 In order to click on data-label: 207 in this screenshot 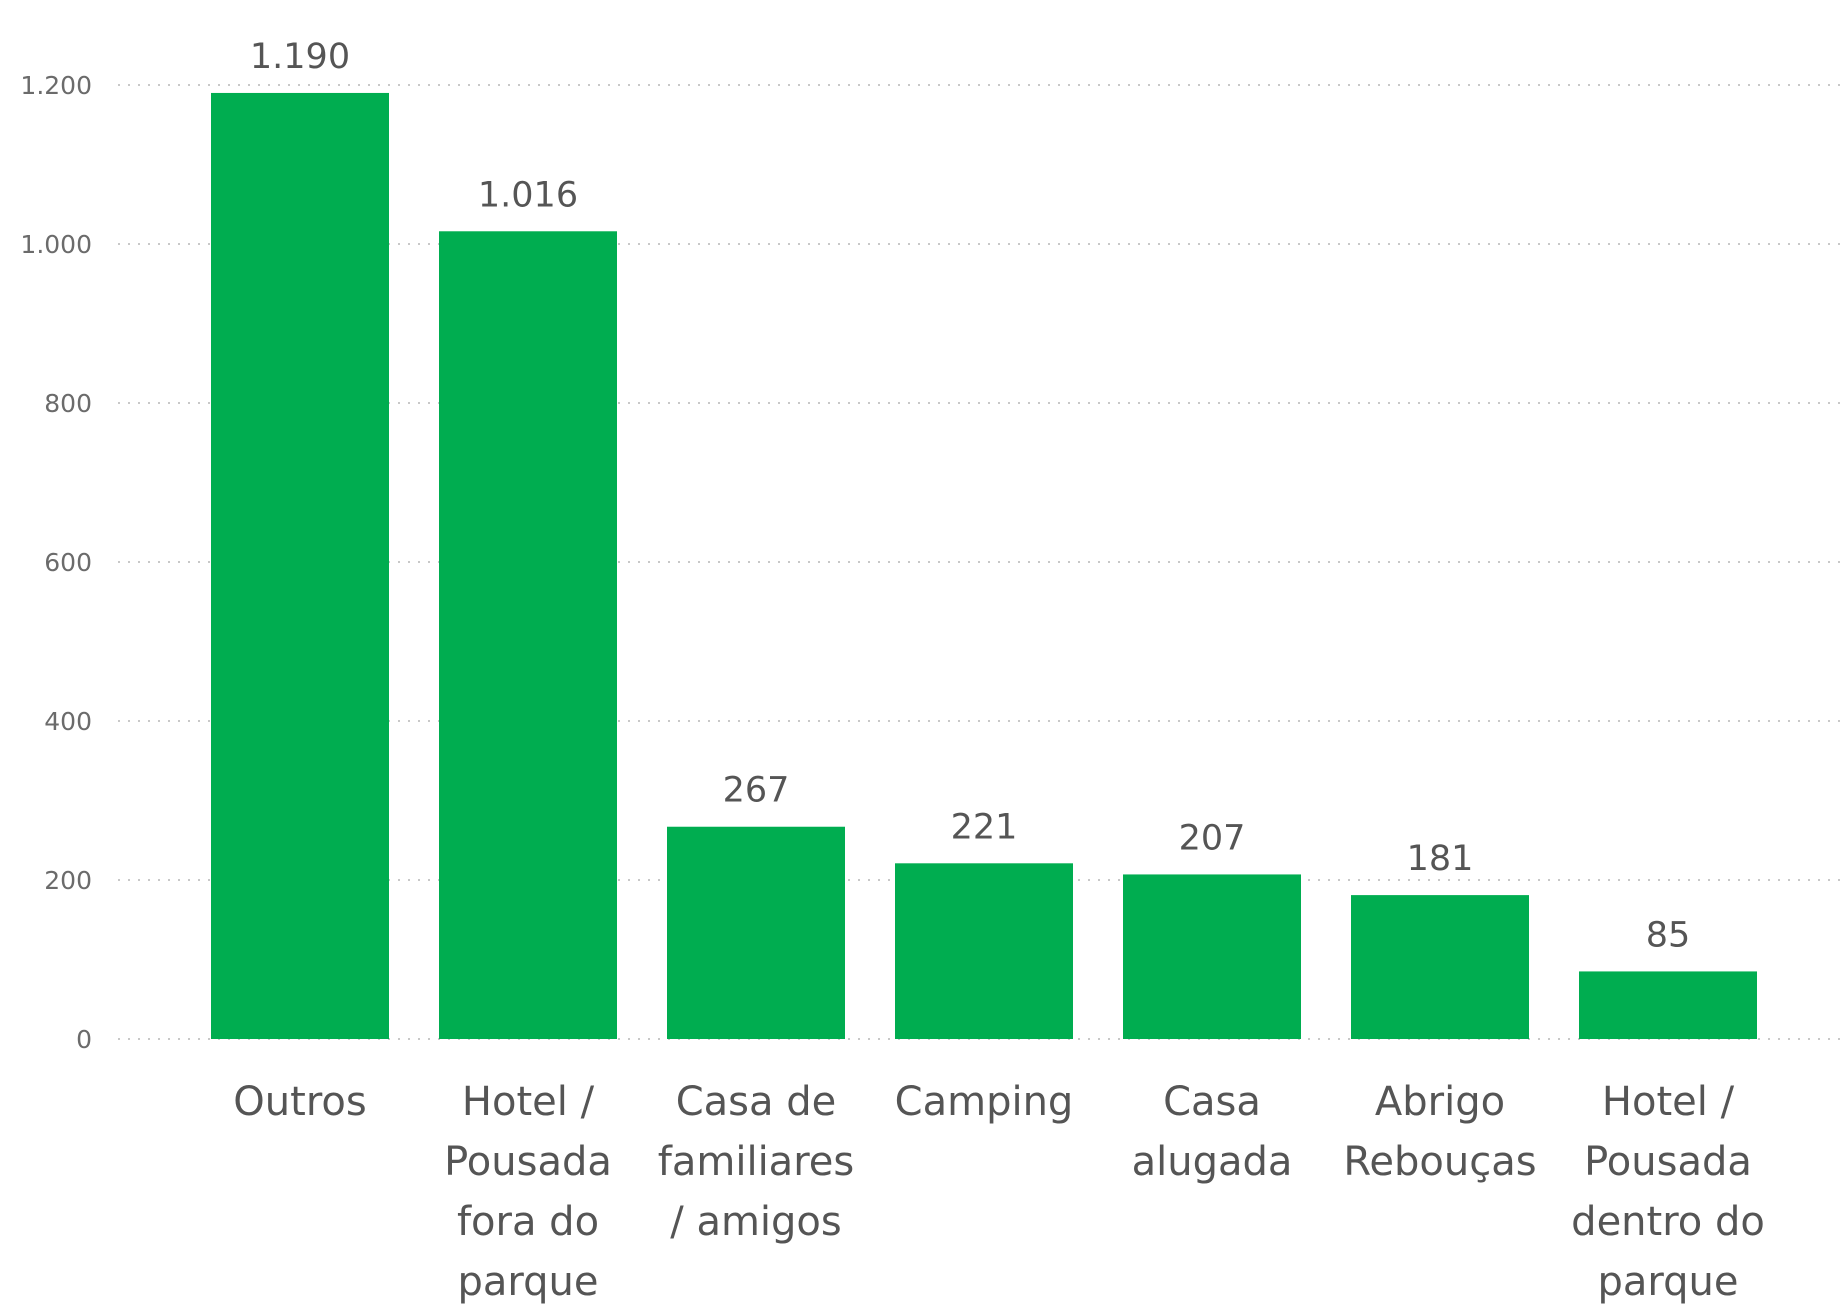, I will do `click(1212, 838)`.